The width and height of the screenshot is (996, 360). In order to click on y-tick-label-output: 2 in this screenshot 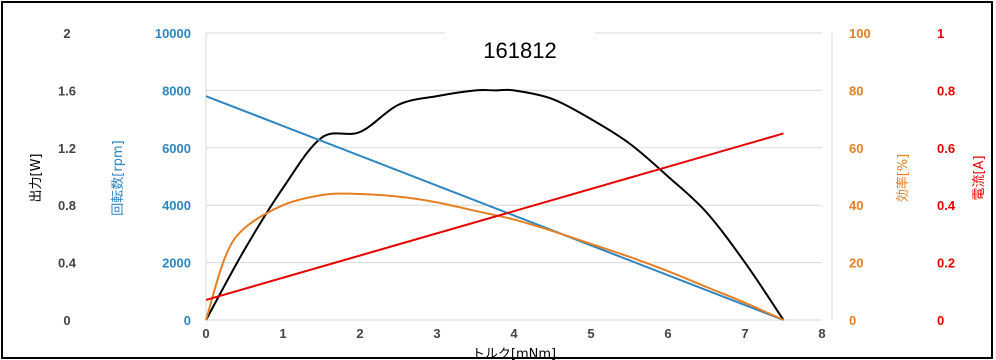, I will do `click(66, 33)`.